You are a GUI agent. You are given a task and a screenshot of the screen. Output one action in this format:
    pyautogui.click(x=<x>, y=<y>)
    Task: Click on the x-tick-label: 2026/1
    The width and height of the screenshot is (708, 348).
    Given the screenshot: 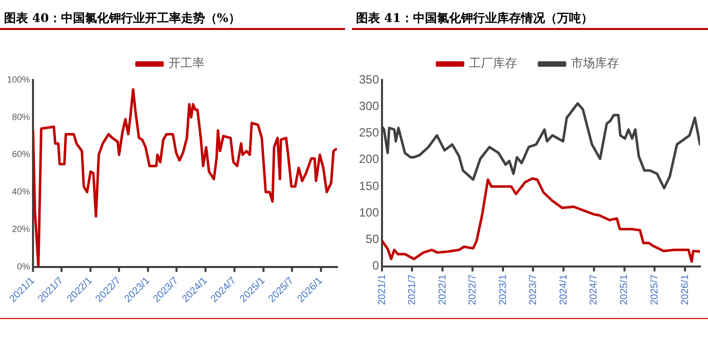 What is the action you would take?
    pyautogui.click(x=685, y=290)
    